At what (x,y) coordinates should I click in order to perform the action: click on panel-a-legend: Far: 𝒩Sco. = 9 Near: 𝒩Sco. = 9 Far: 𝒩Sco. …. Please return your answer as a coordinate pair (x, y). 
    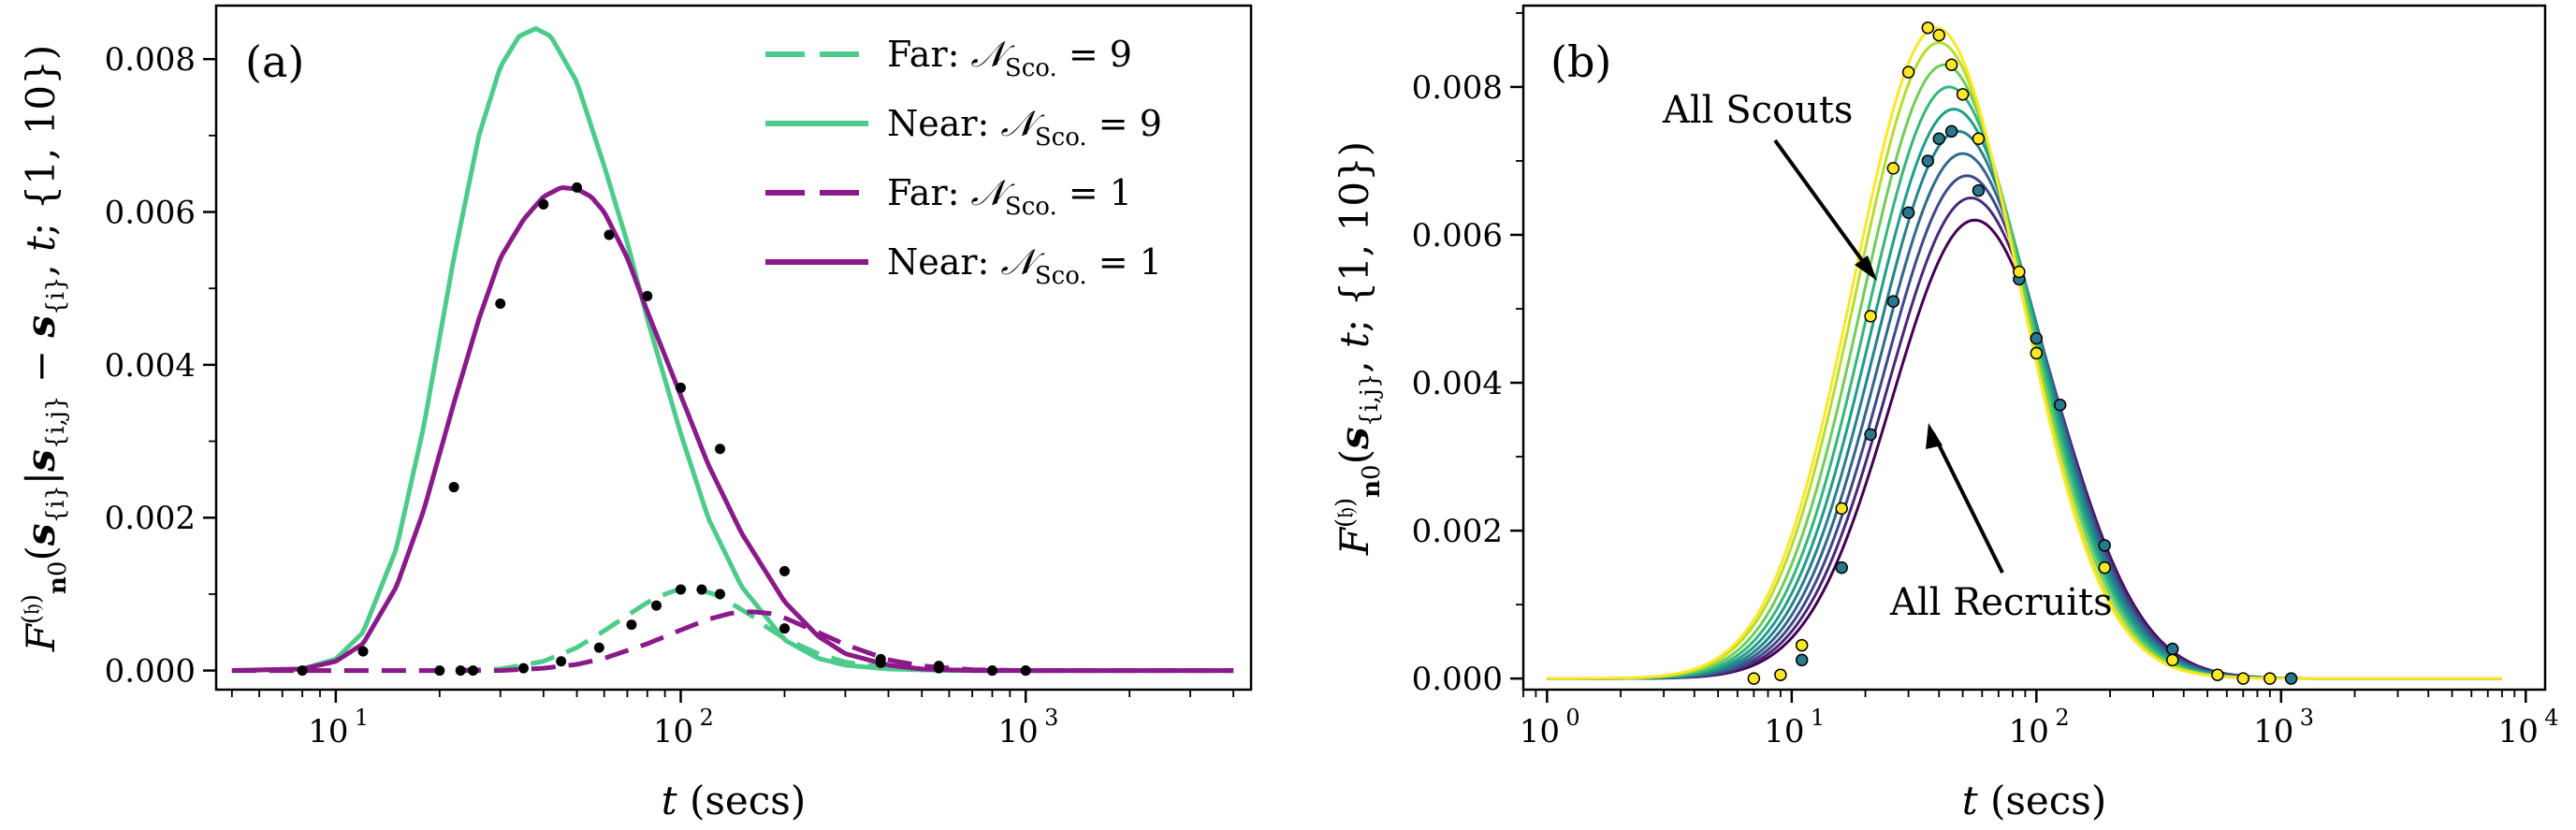
    Looking at the image, I should click on (963, 162).